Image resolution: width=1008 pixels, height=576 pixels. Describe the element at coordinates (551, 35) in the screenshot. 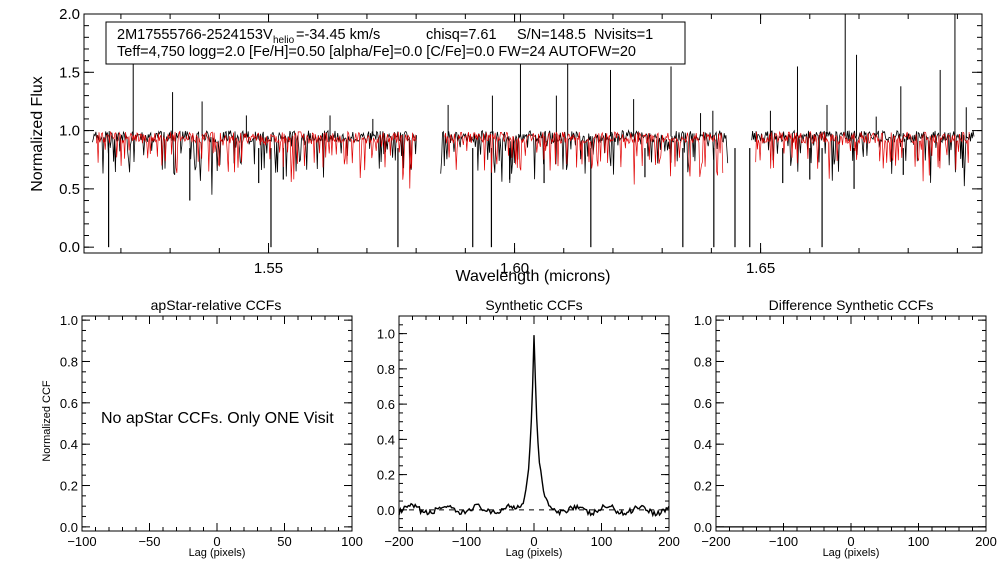

I see `info-snr: S/N=148.5` at that location.